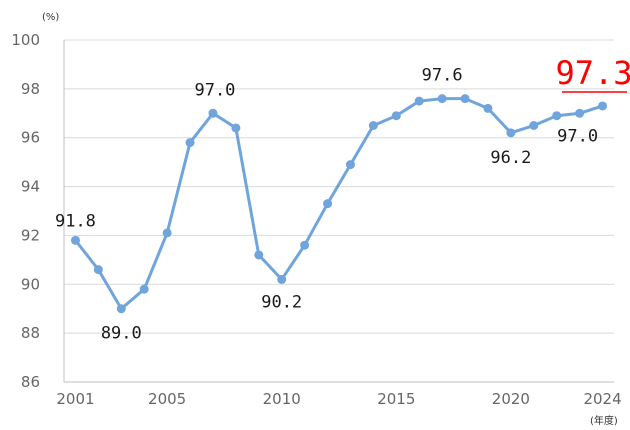 The width and height of the screenshot is (630, 430). I want to click on data-label: 97.6, so click(442, 76).